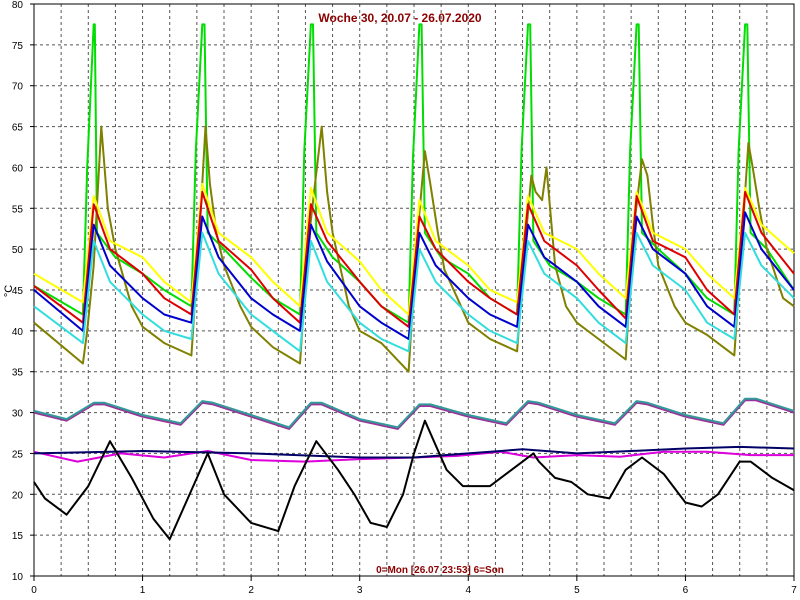 The height and width of the screenshot is (600, 800). What do you see at coordinates (18, 250) in the screenshot?
I see `y-tick-label: 50` at bounding box center [18, 250].